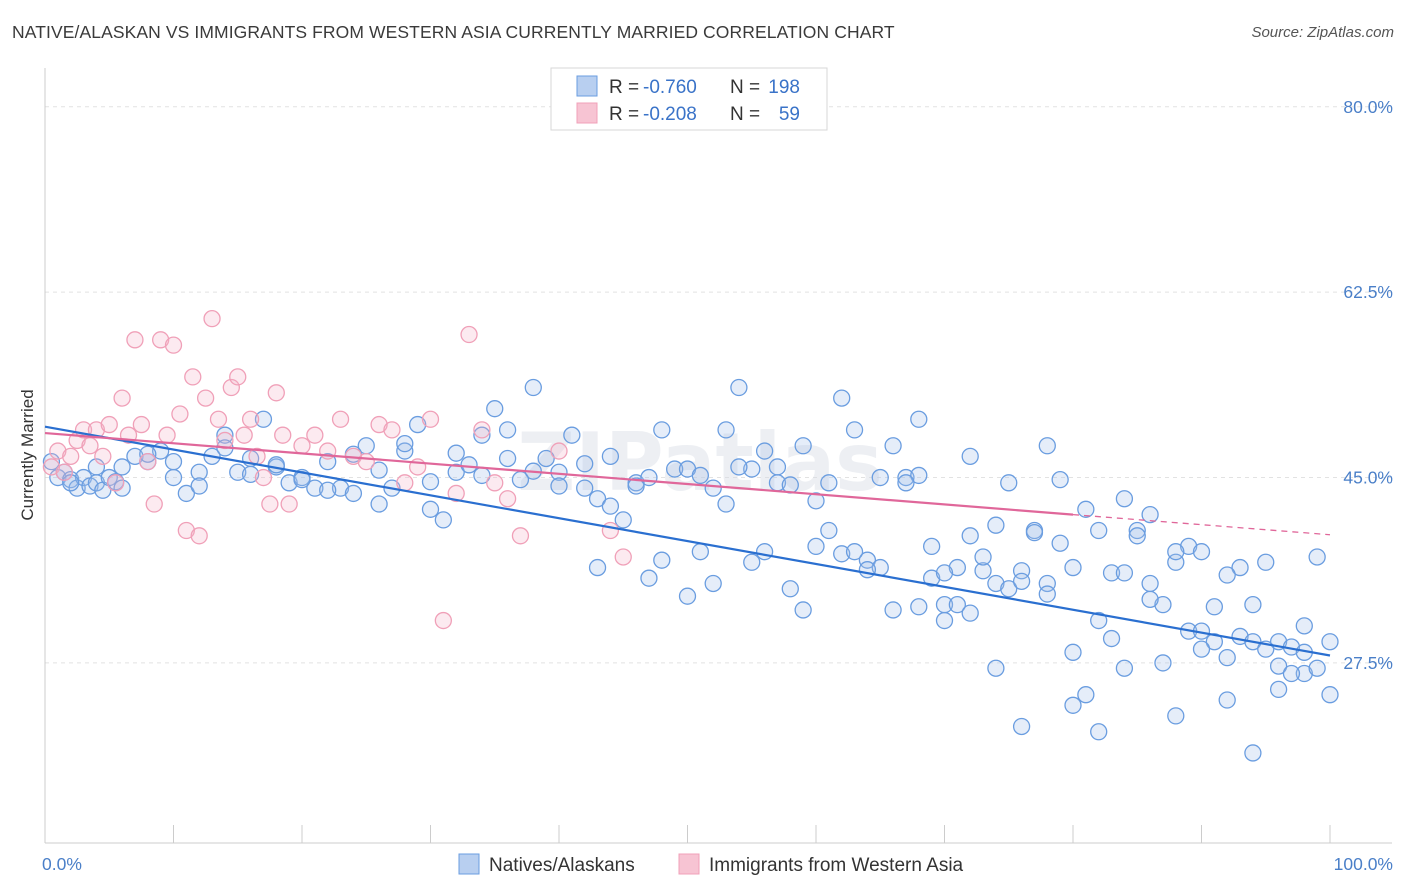 The image size is (1406, 892). What do you see at coordinates (1368, 107) in the screenshot?
I see `y-tick-label-3: 80.0%` at bounding box center [1368, 107].